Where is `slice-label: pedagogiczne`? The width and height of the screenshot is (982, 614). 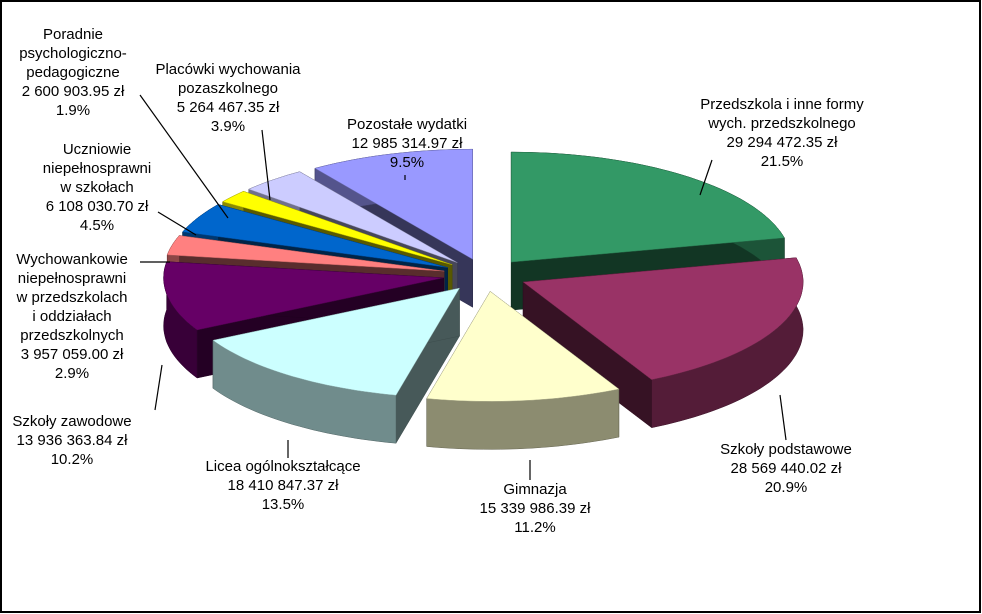 slice-label: pedagogiczne is located at coordinates (72, 72).